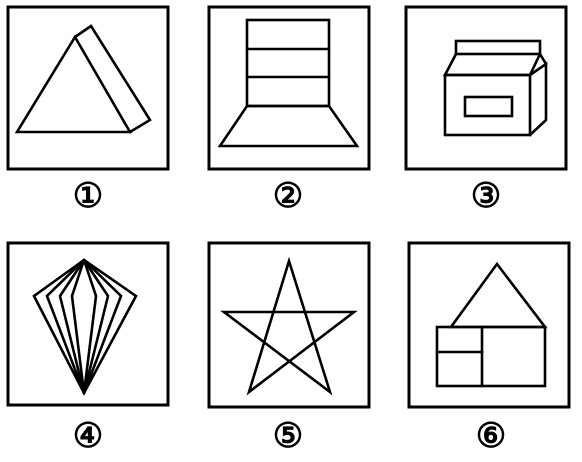 This screenshot has height=462, width=582. Describe the element at coordinates (88, 196) in the screenshot. I see `panel-1-label: ①` at that location.